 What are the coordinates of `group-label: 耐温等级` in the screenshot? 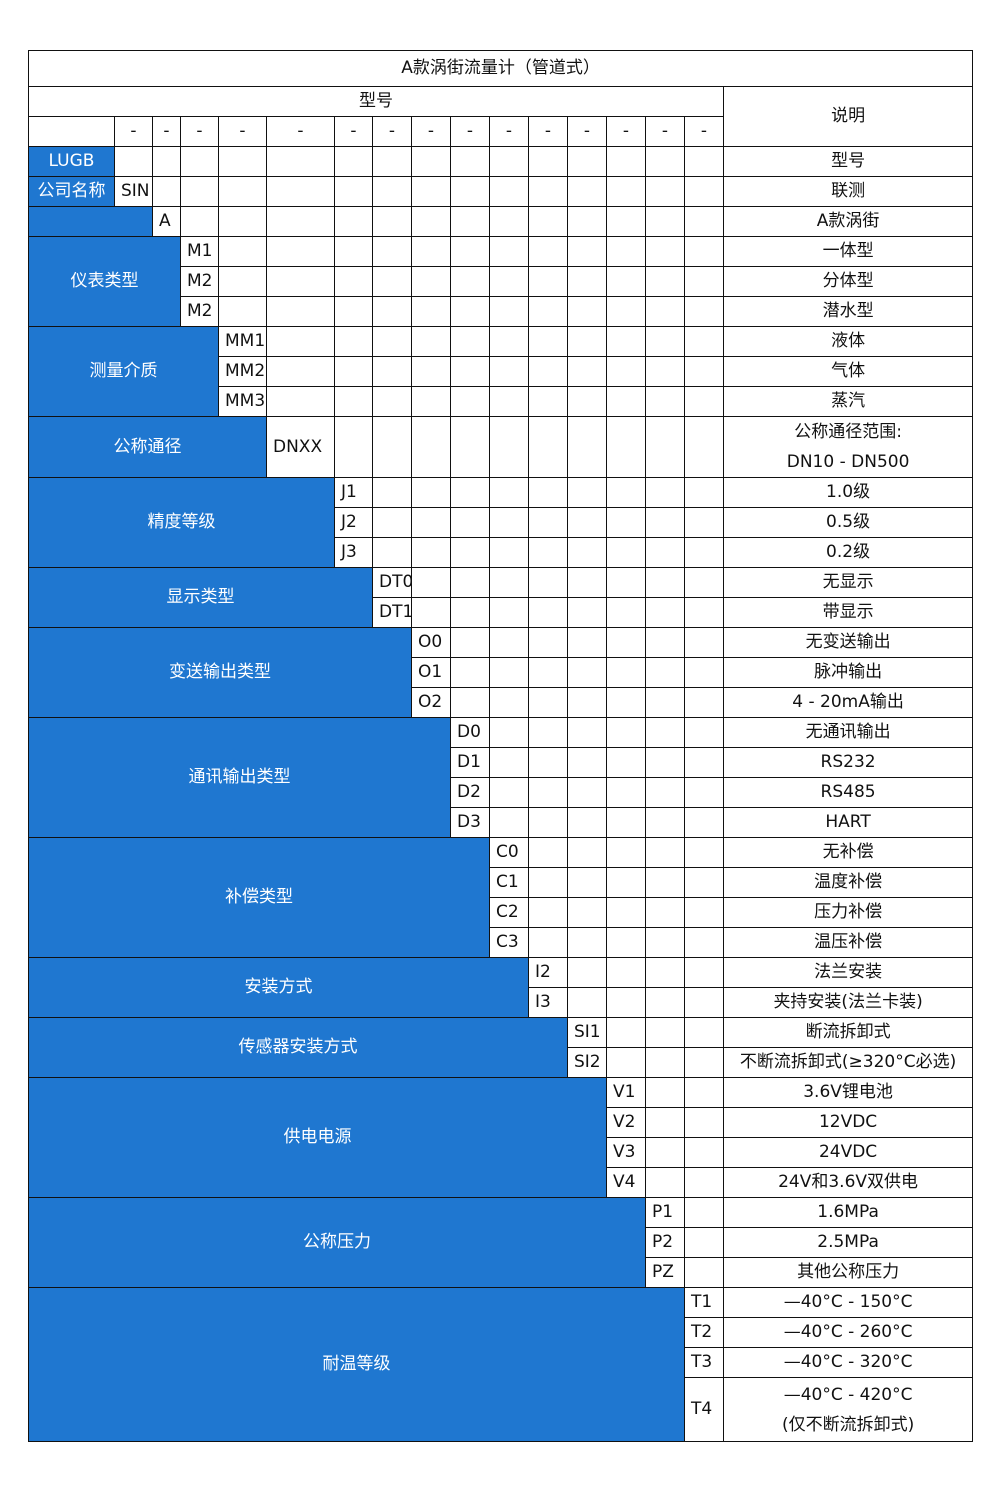 It's located at (356, 1364).